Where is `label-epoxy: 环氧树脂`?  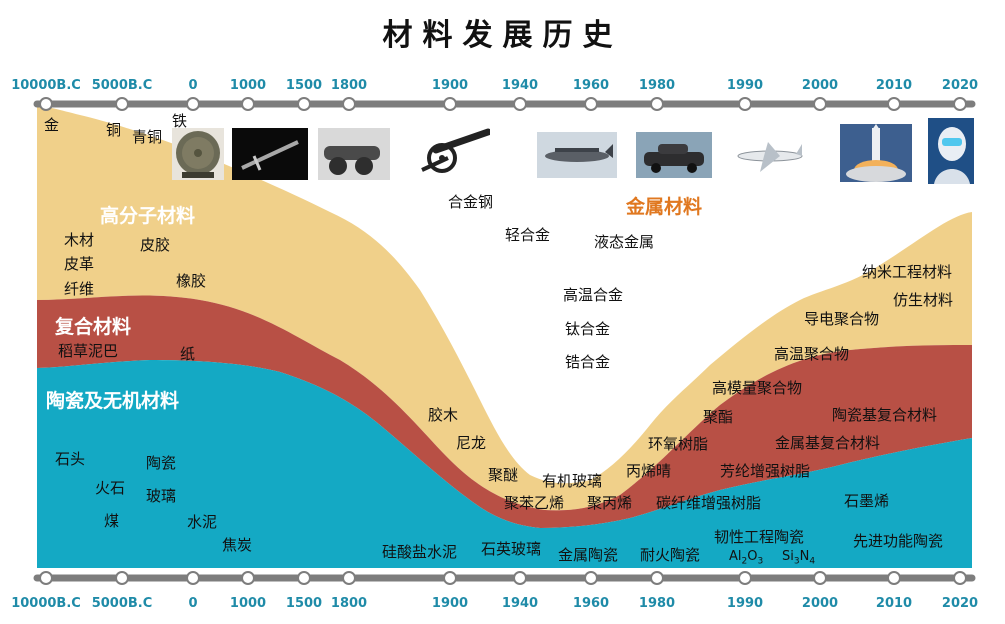
label-epoxy: 环氧树脂 is located at coordinates (678, 444).